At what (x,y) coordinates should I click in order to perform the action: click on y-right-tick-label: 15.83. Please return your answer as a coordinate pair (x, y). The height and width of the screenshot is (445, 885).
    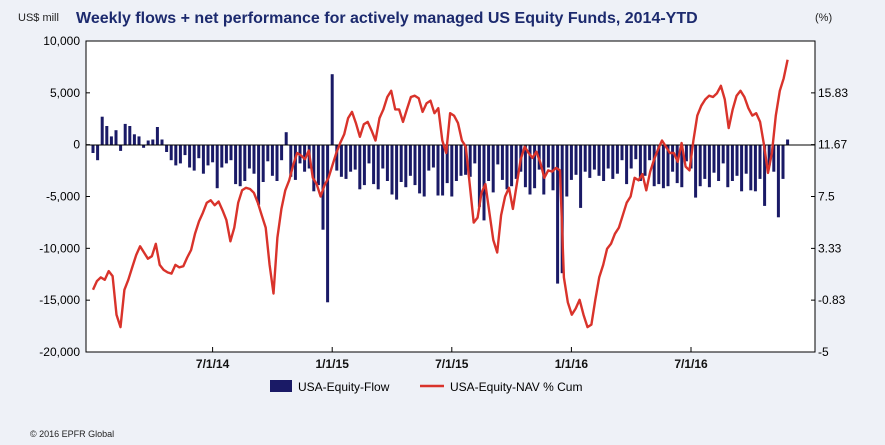
    Looking at the image, I should click on (833, 93).